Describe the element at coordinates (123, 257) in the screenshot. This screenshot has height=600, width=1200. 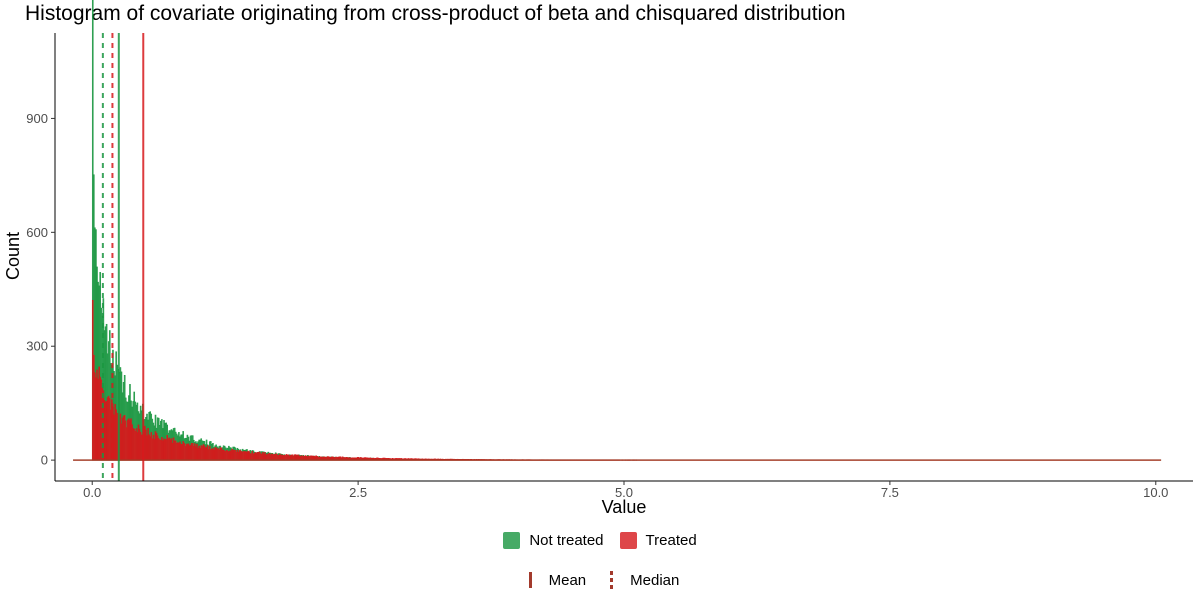
I see `mean-median-lines` at that location.